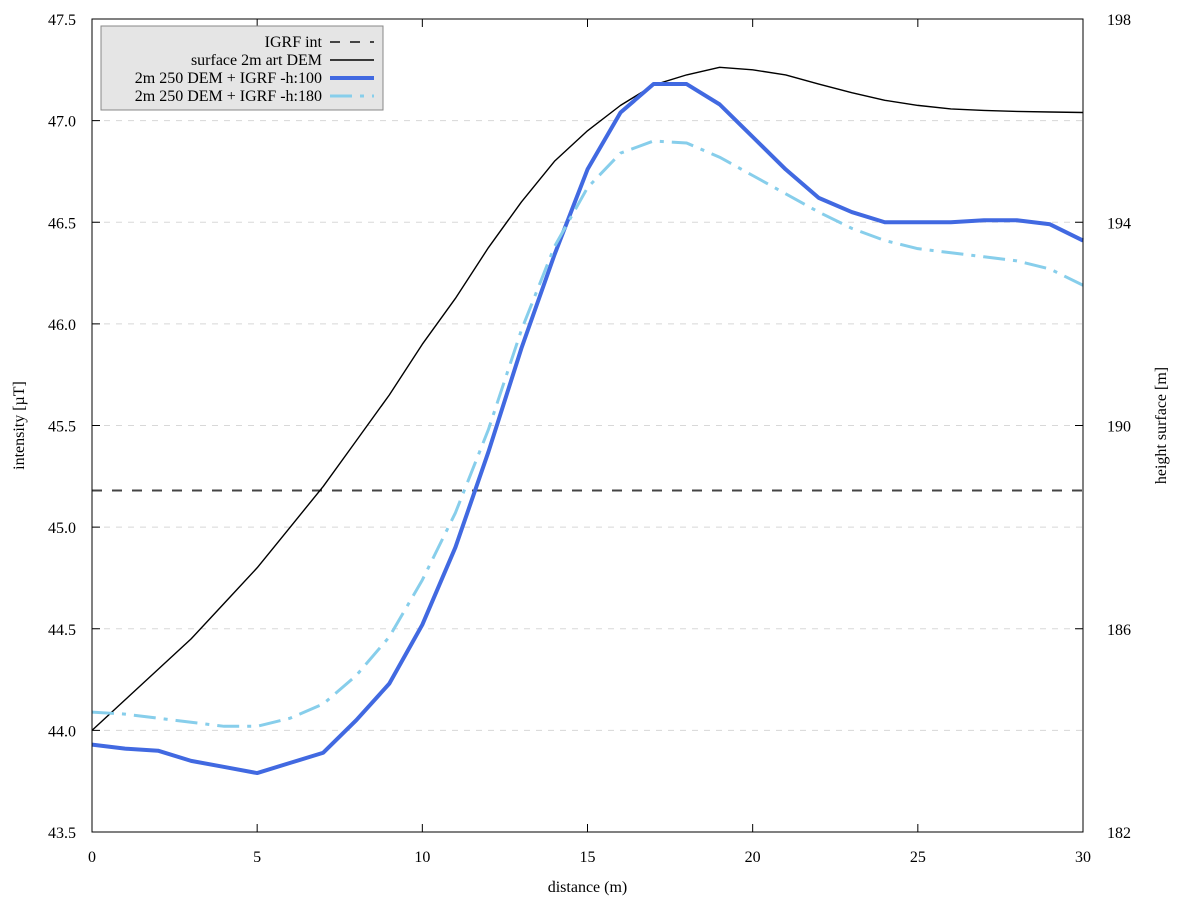 Image resolution: width=1200 pixels, height=900 pixels. Describe the element at coordinates (588, 887) in the screenshot. I see `x-axis-label: distance (m)` at that location.